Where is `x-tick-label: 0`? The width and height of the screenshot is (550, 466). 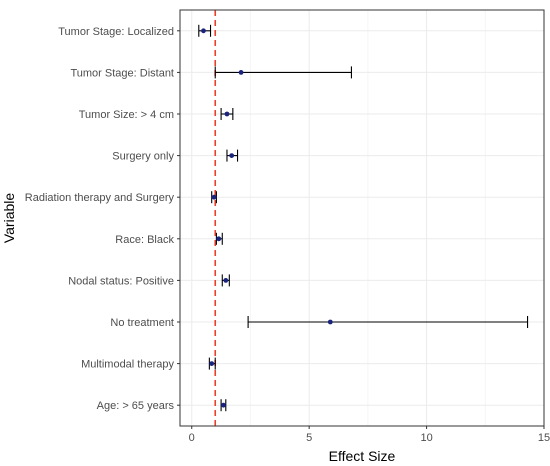 x-tick-label: 0 is located at coordinates (192, 438).